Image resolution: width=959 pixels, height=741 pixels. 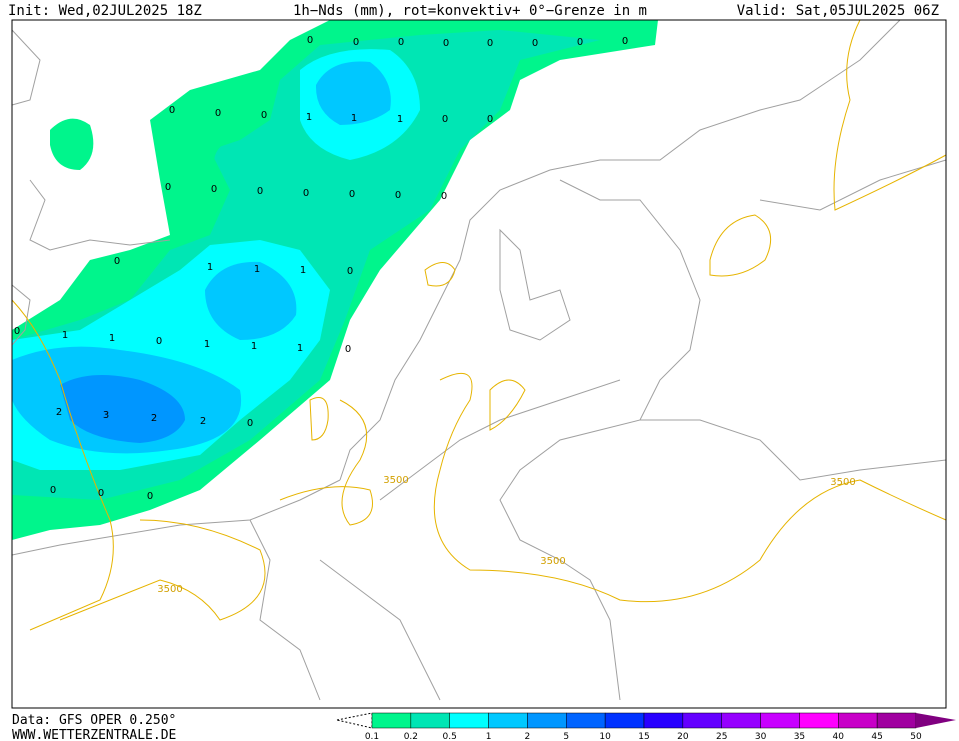 I want to click on legend-label: 1, so click(x=489, y=736).